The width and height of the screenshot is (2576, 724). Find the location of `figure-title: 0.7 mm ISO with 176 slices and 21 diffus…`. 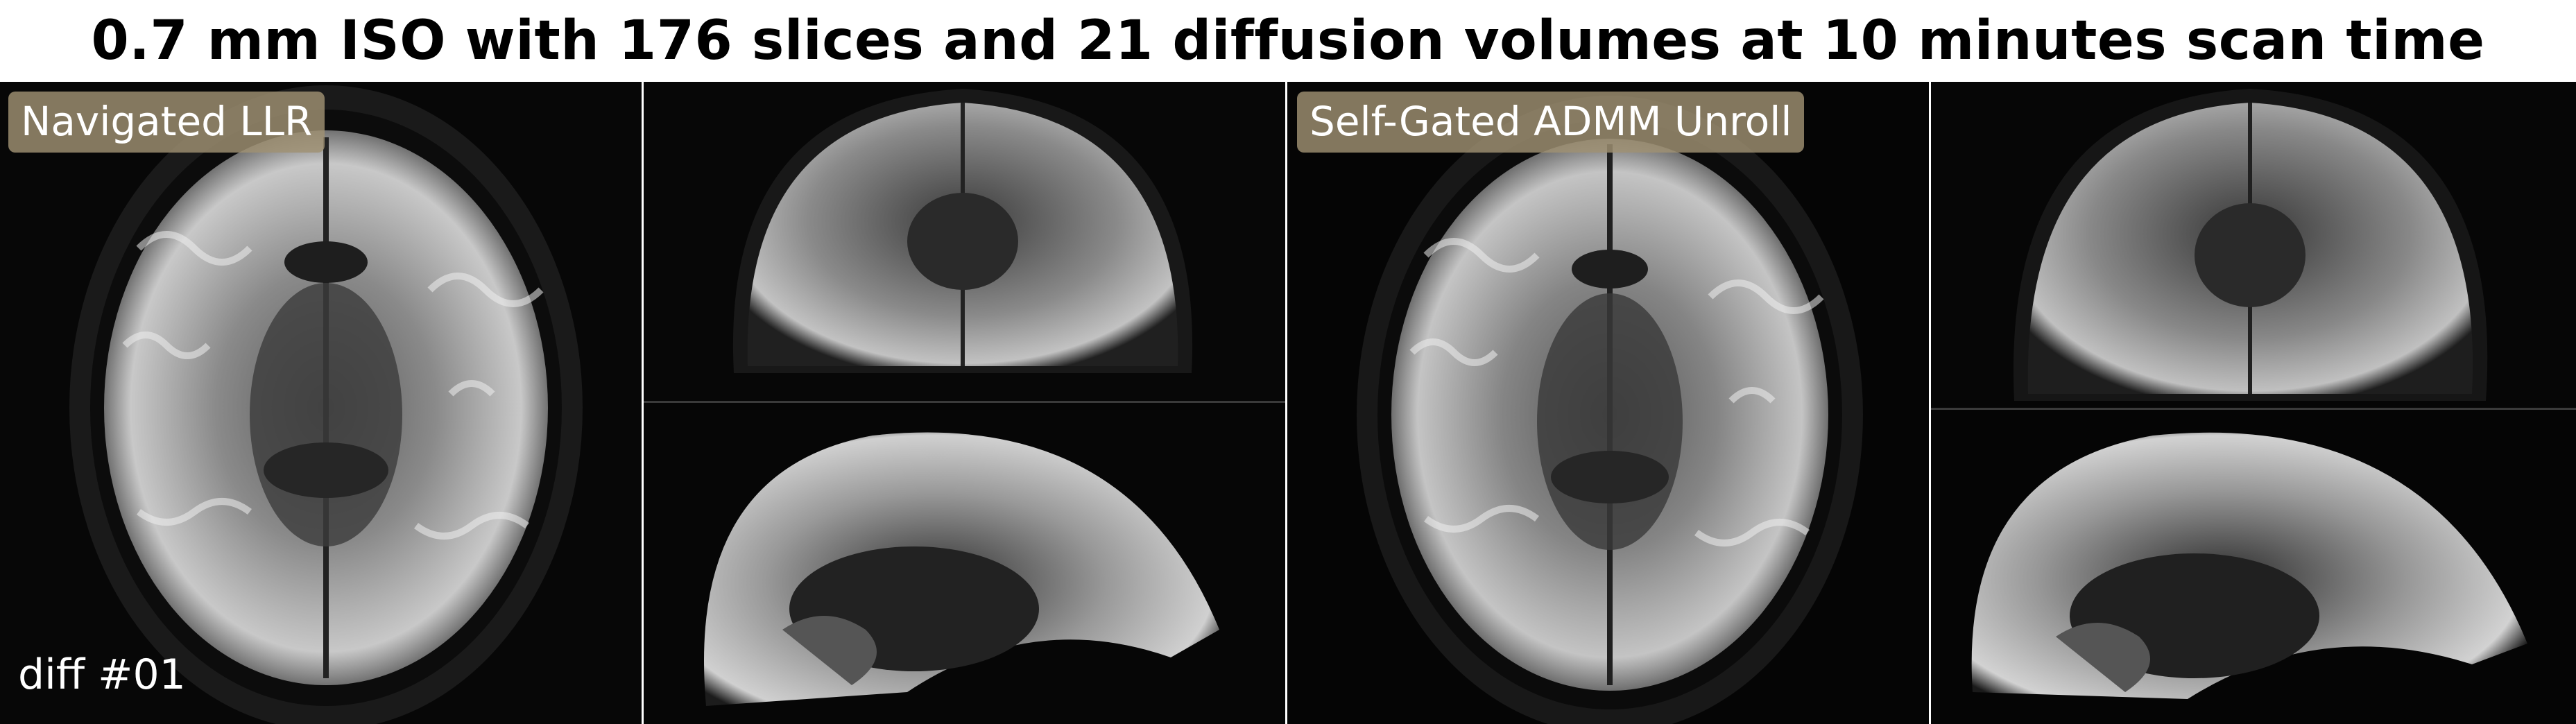

figure-title: 0.7 mm ISO with 176 slices and 21 diffus… is located at coordinates (1288, 41).